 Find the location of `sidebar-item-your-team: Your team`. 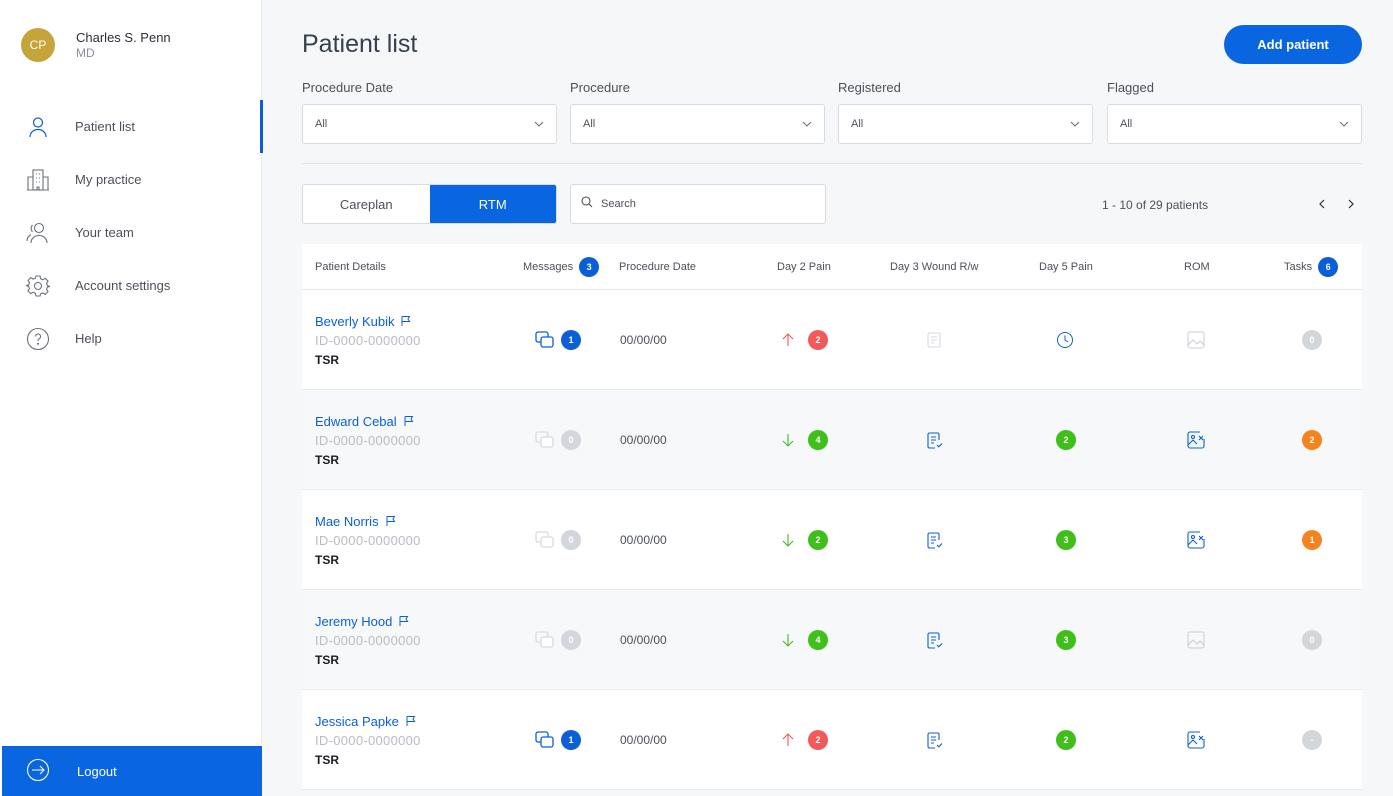

sidebar-item-your-team: Your team is located at coordinates (131, 232).